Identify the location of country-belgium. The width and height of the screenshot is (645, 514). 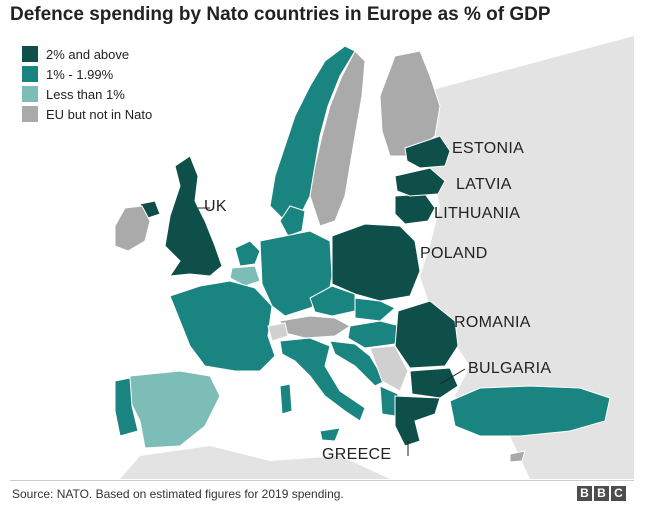
(245, 276).